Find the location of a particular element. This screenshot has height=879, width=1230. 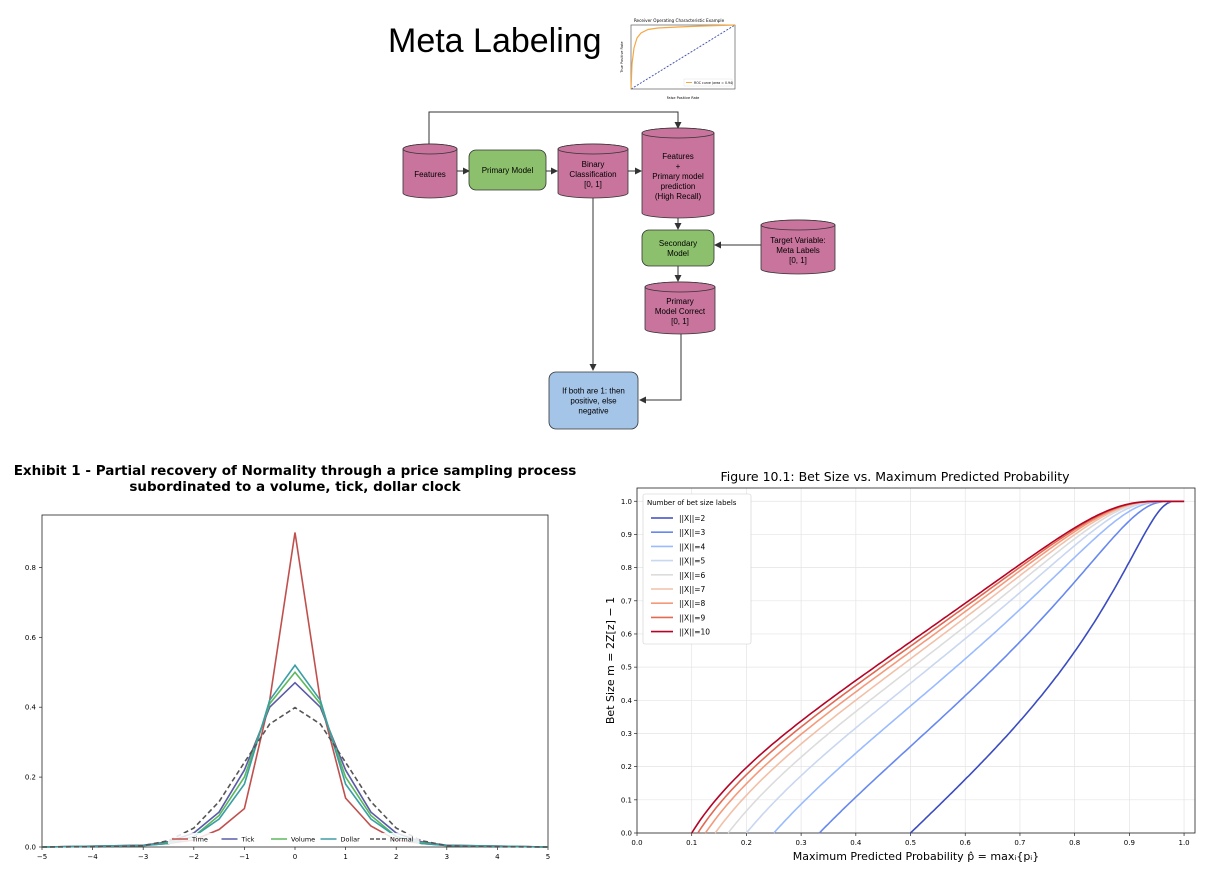

x-tick-label: 0.0 is located at coordinates (636, 843).